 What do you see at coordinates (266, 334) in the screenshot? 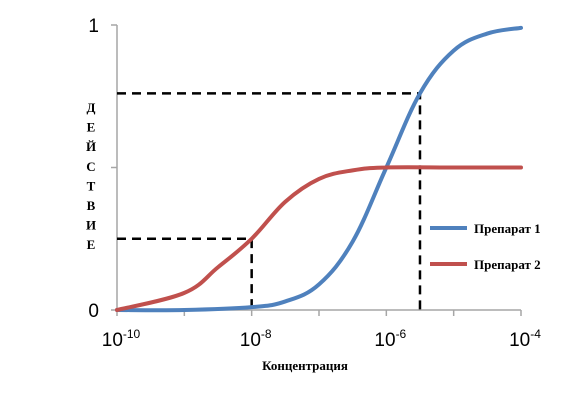
I see `x-tick-exponent: -8` at bounding box center [266, 334].